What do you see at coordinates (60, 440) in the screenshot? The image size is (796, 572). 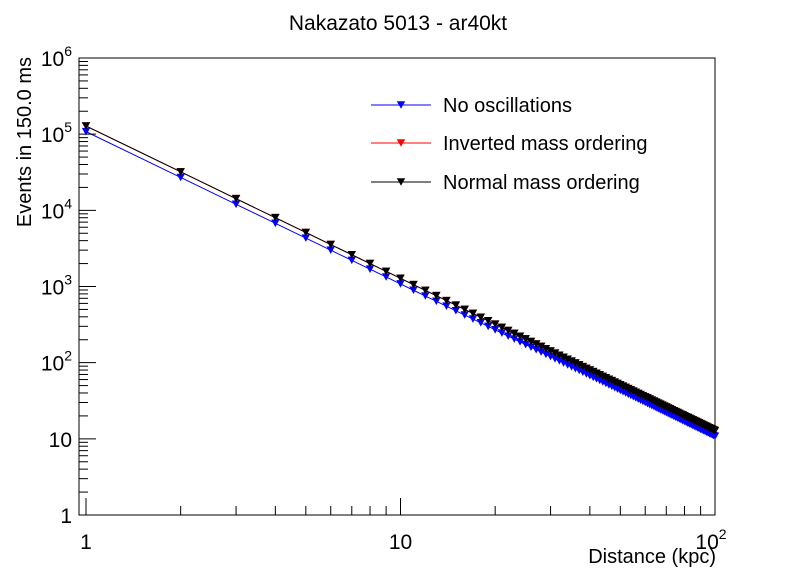 I see `y-tick-label: 10` at bounding box center [60, 440].